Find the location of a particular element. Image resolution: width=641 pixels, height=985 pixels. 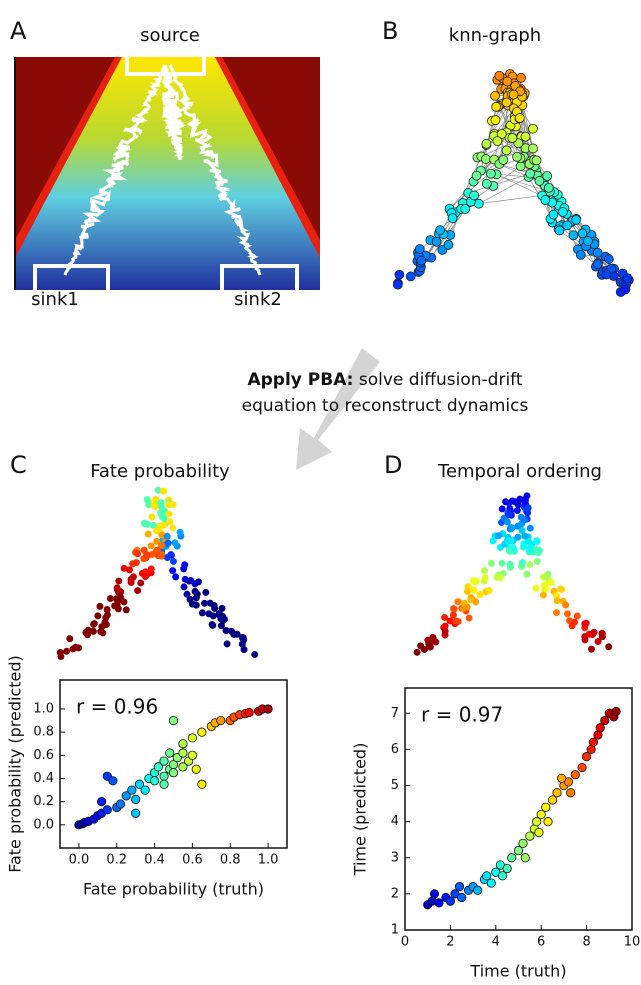

x-tick-label: 0.4 is located at coordinates (154, 860).